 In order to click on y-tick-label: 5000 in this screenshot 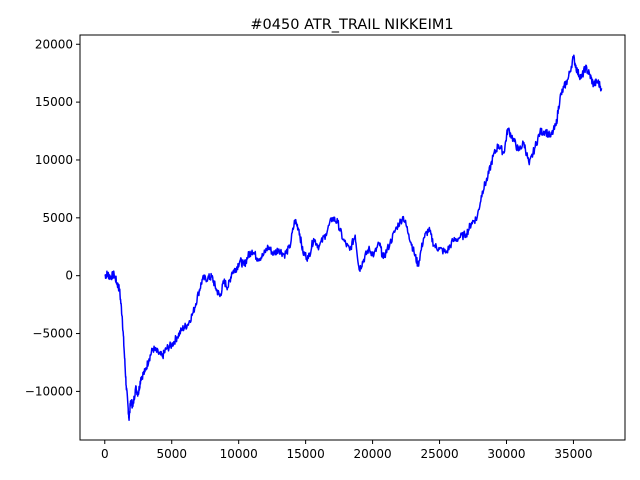, I will do `click(57, 218)`.